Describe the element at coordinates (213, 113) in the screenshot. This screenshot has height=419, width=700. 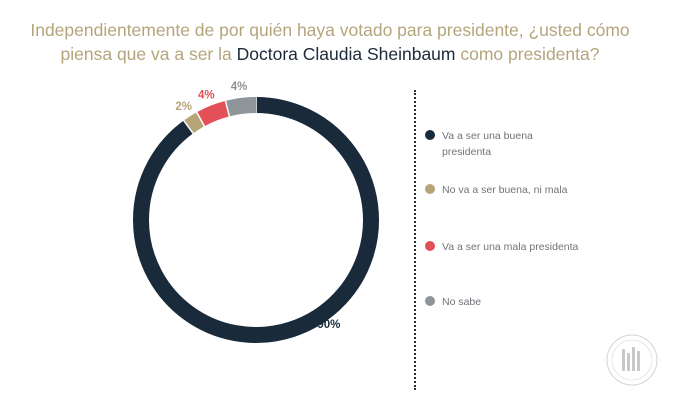
I see `donut-segment-mala` at that location.